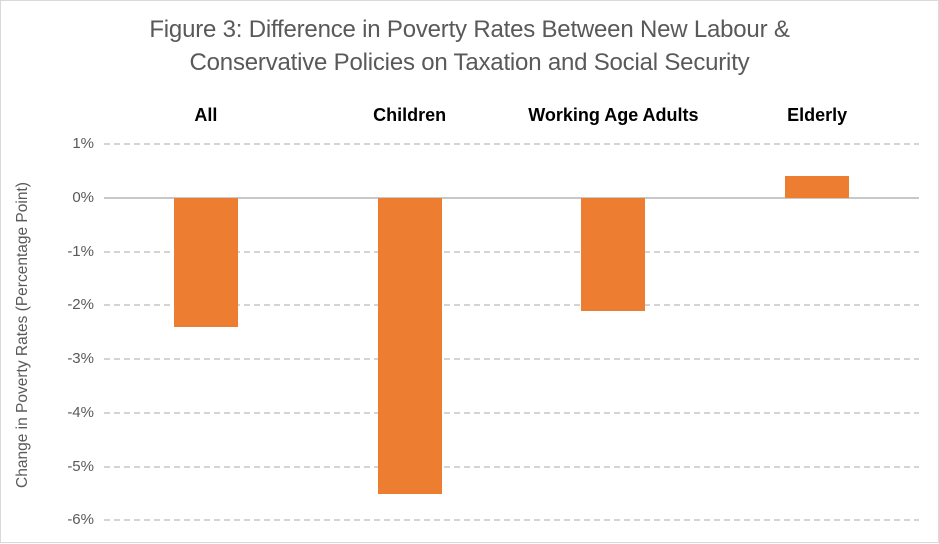  What do you see at coordinates (80, 412) in the screenshot?
I see `y-tick-label--4%: -4%` at bounding box center [80, 412].